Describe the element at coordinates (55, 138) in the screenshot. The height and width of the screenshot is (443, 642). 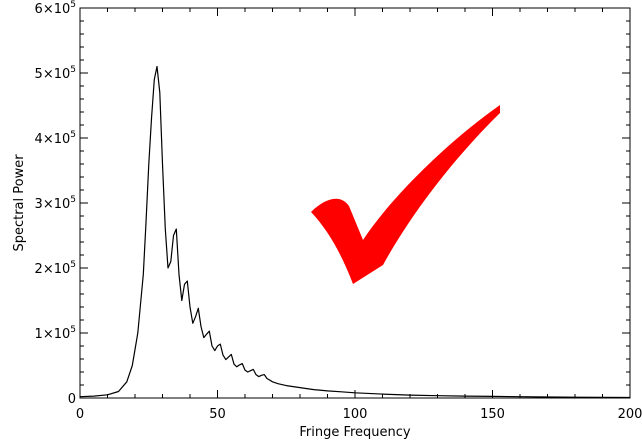
I see `y-tick-label: 4×10⁵` at that location.